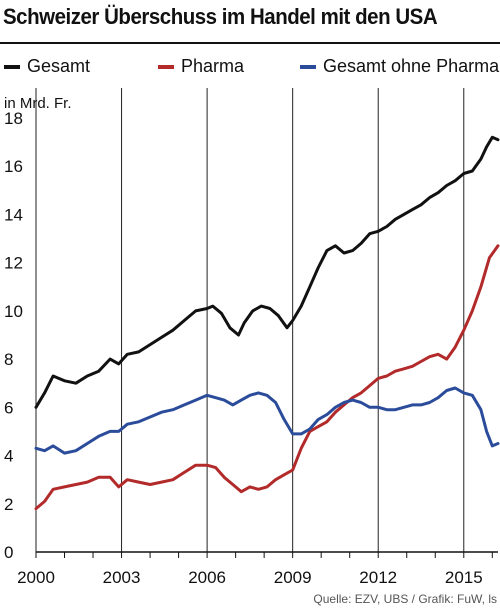 The height and width of the screenshot is (608, 500). I want to click on y-tick-label-14: 14, so click(13, 214).